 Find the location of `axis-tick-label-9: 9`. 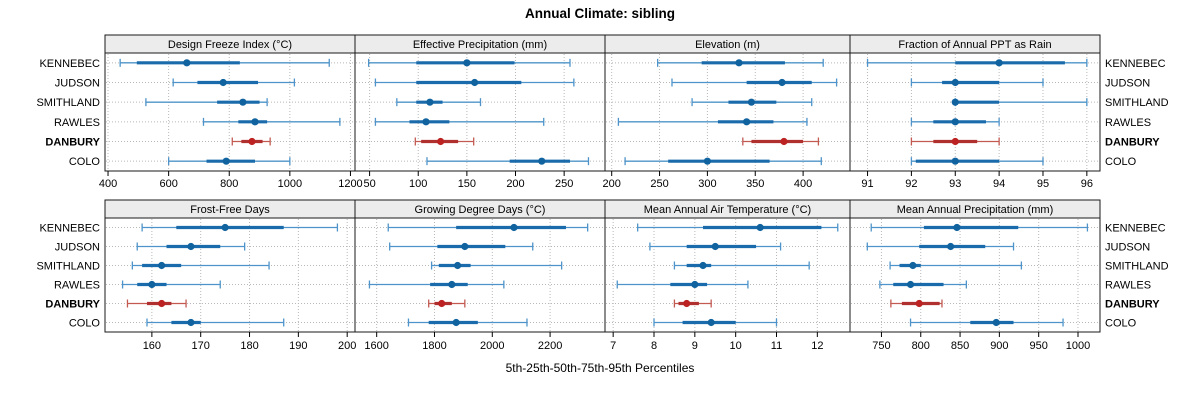

axis-tick-label-9: 9 is located at coordinates (695, 346).